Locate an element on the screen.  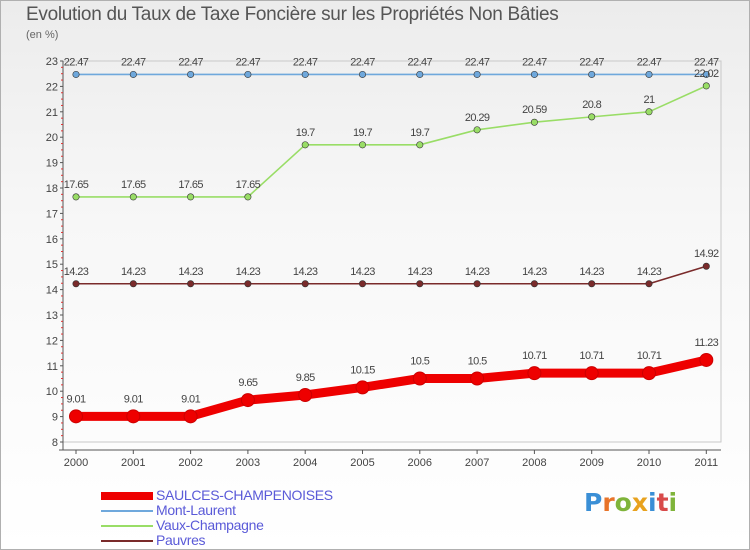
proxiti-logo: Proxiti is located at coordinates (630, 502).